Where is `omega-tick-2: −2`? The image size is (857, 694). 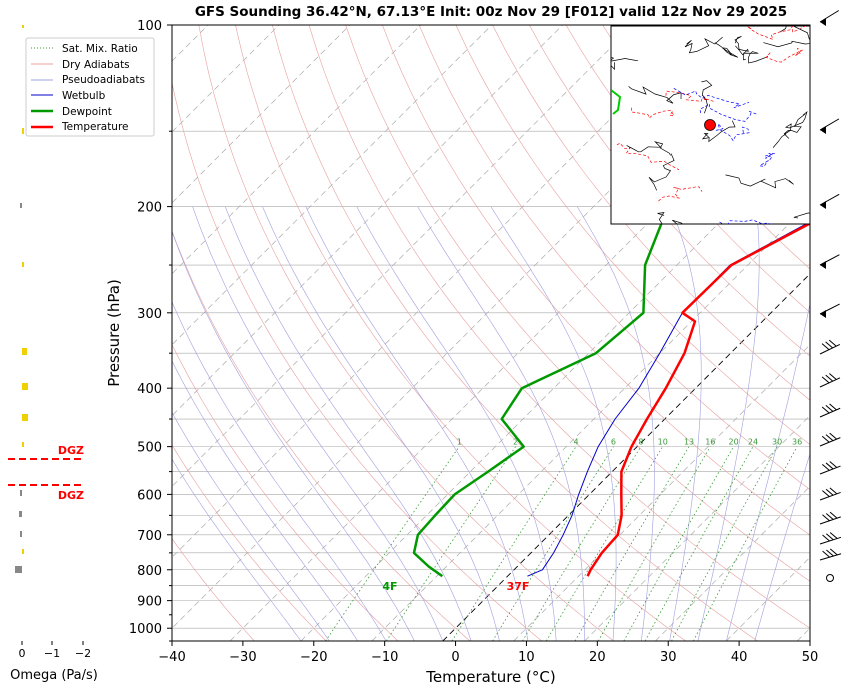 omega-tick-2: −2 is located at coordinates (83, 653).